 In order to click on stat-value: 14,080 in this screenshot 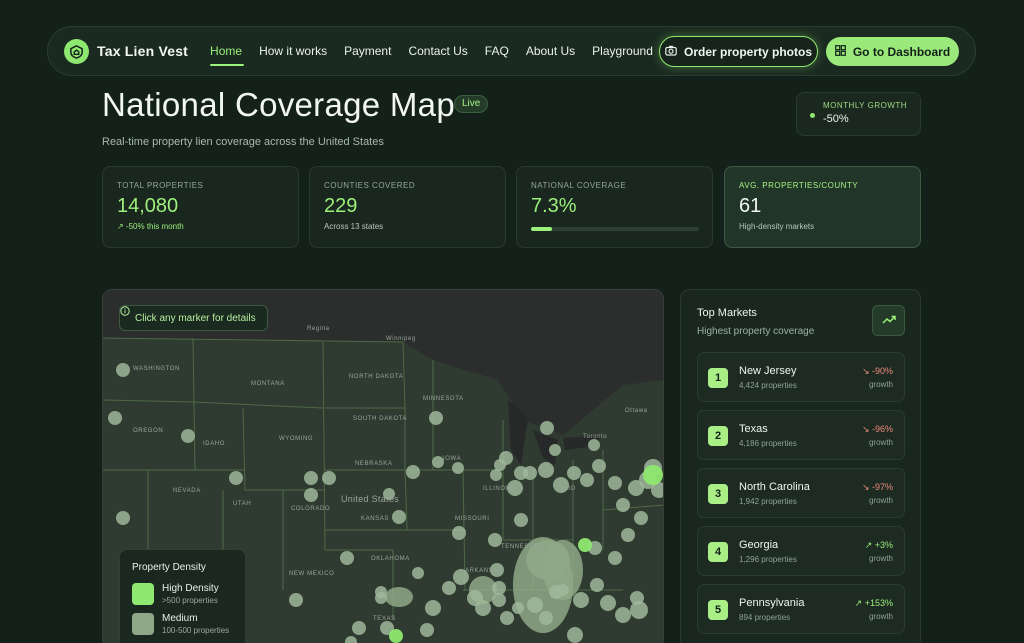, I will do `click(148, 206)`.